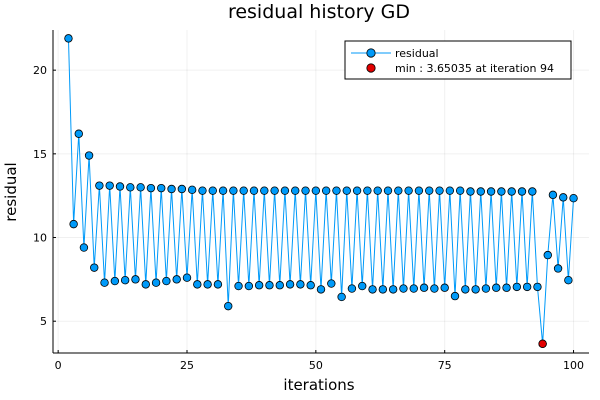  Describe the element at coordinates (316, 365) in the screenshot. I see `x-tick-label: 50` at that location.